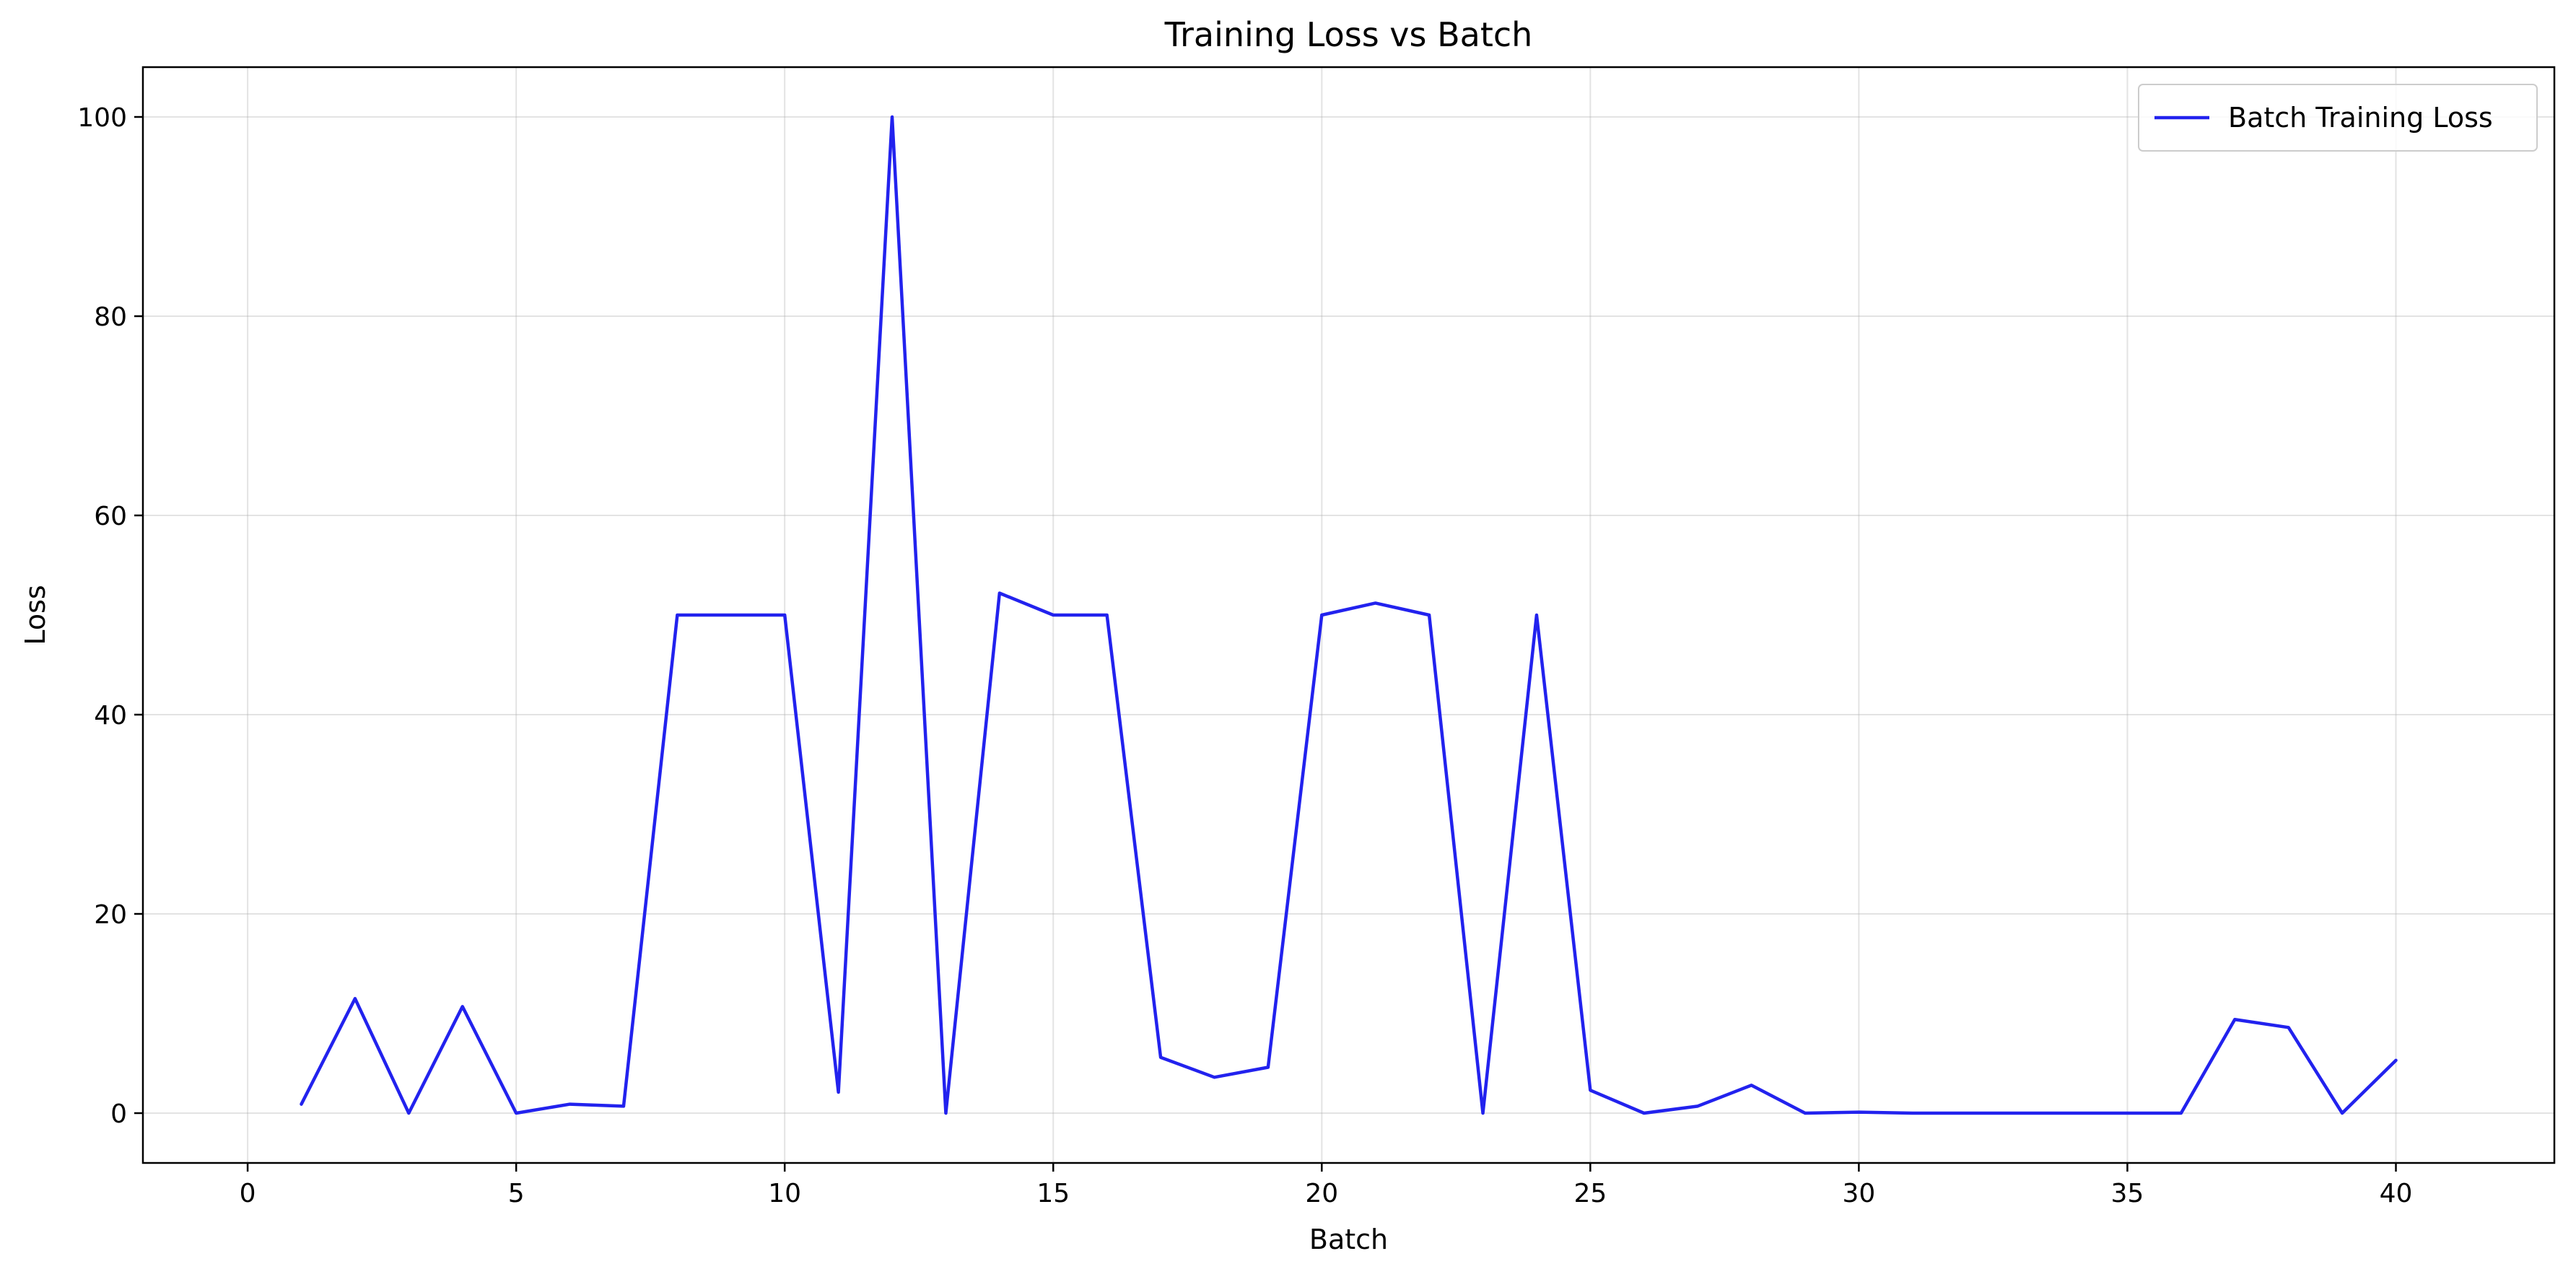 The width and height of the screenshot is (2576, 1277). I want to click on legend: Batch Training Loss, so click(2338, 118).